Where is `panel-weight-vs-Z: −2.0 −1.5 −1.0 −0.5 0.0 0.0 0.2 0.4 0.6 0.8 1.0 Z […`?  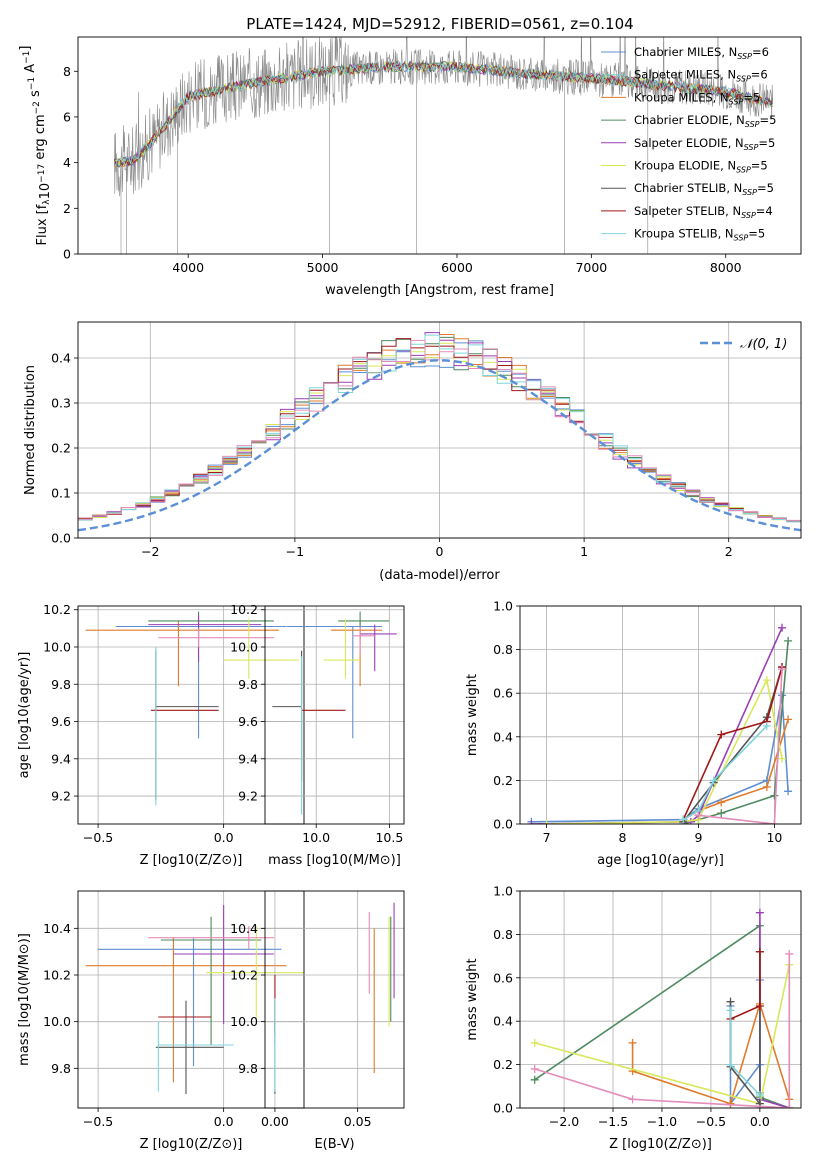
panel-weight-vs-Z: −2.0 −1.5 −1.0 −0.5 0.0 0.0 0.2 0.4 0.6 0.8 1.0 Z [… is located at coordinates (633, 1018).